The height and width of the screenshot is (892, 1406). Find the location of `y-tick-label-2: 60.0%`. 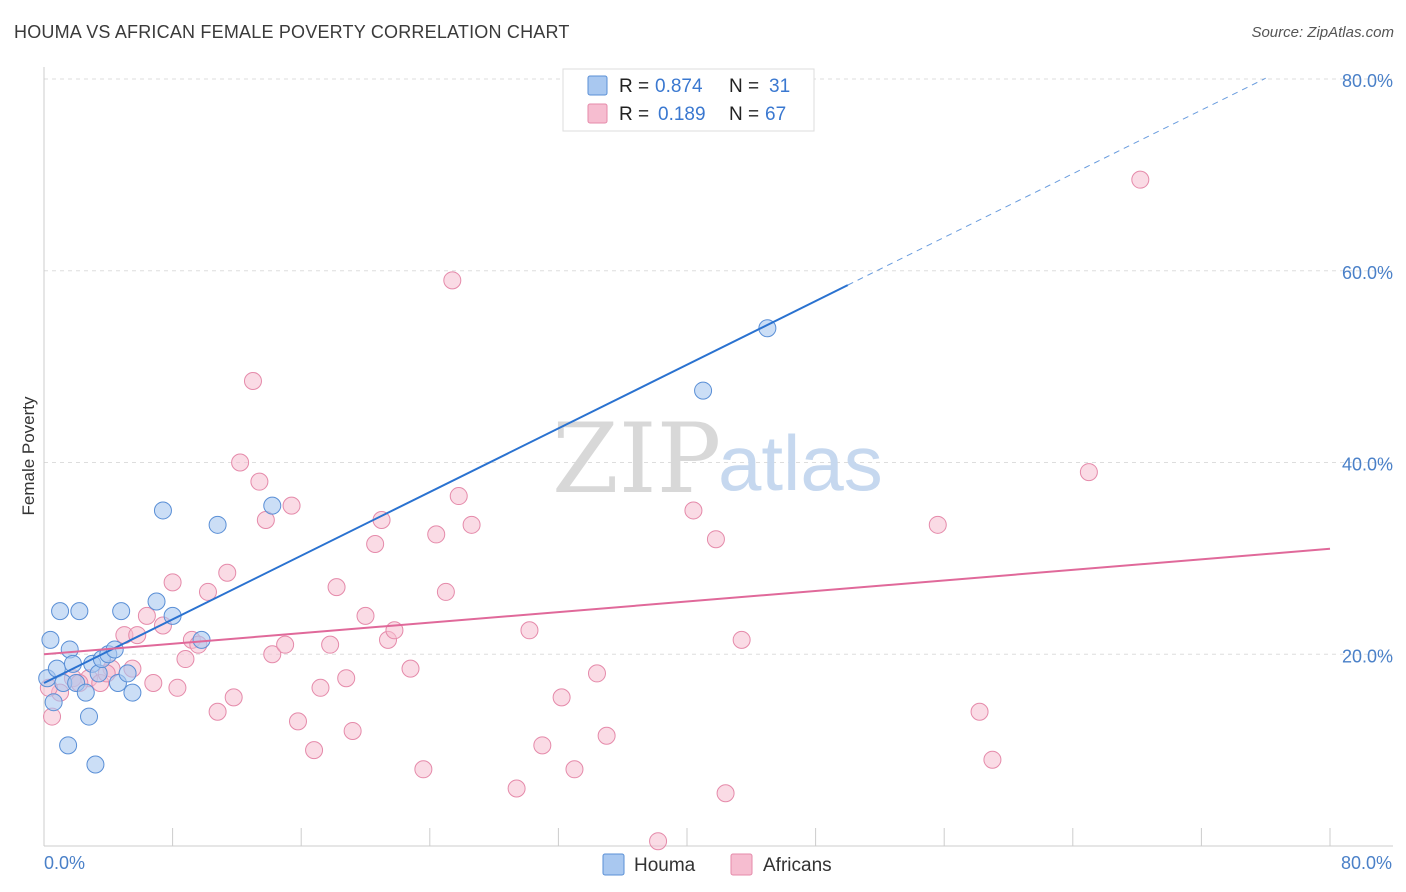

y-tick-label-2: 60.0% is located at coordinates (1367, 273).